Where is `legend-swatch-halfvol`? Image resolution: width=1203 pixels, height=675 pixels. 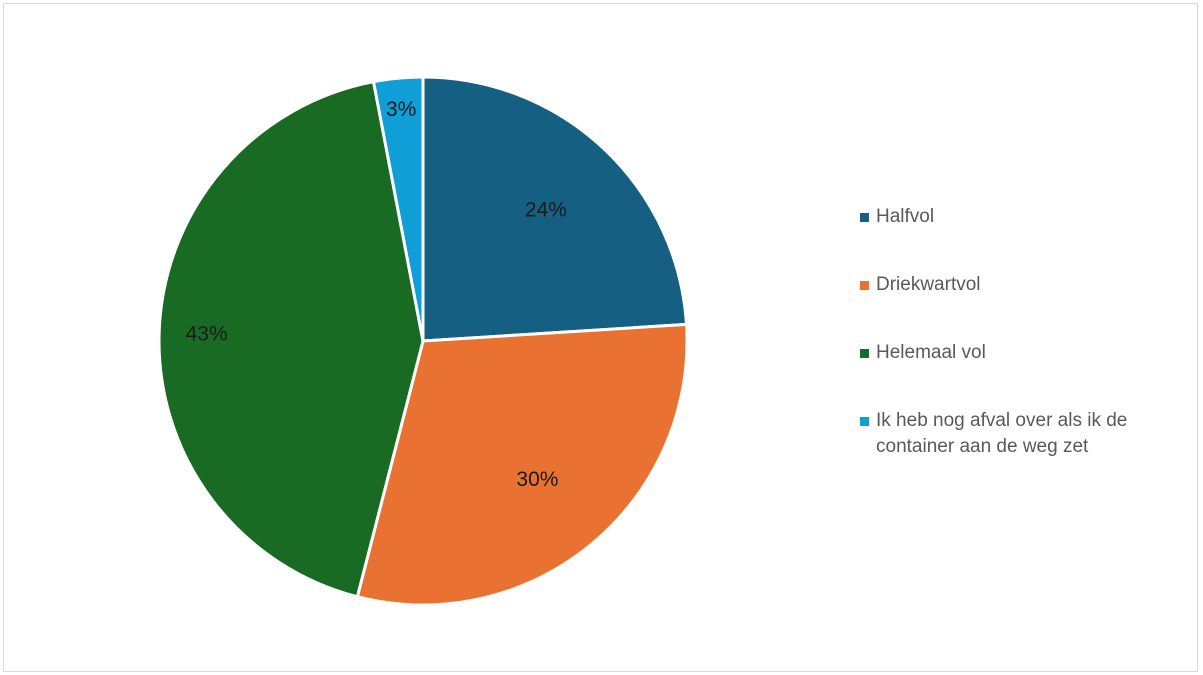
legend-swatch-halfvol is located at coordinates (864, 217).